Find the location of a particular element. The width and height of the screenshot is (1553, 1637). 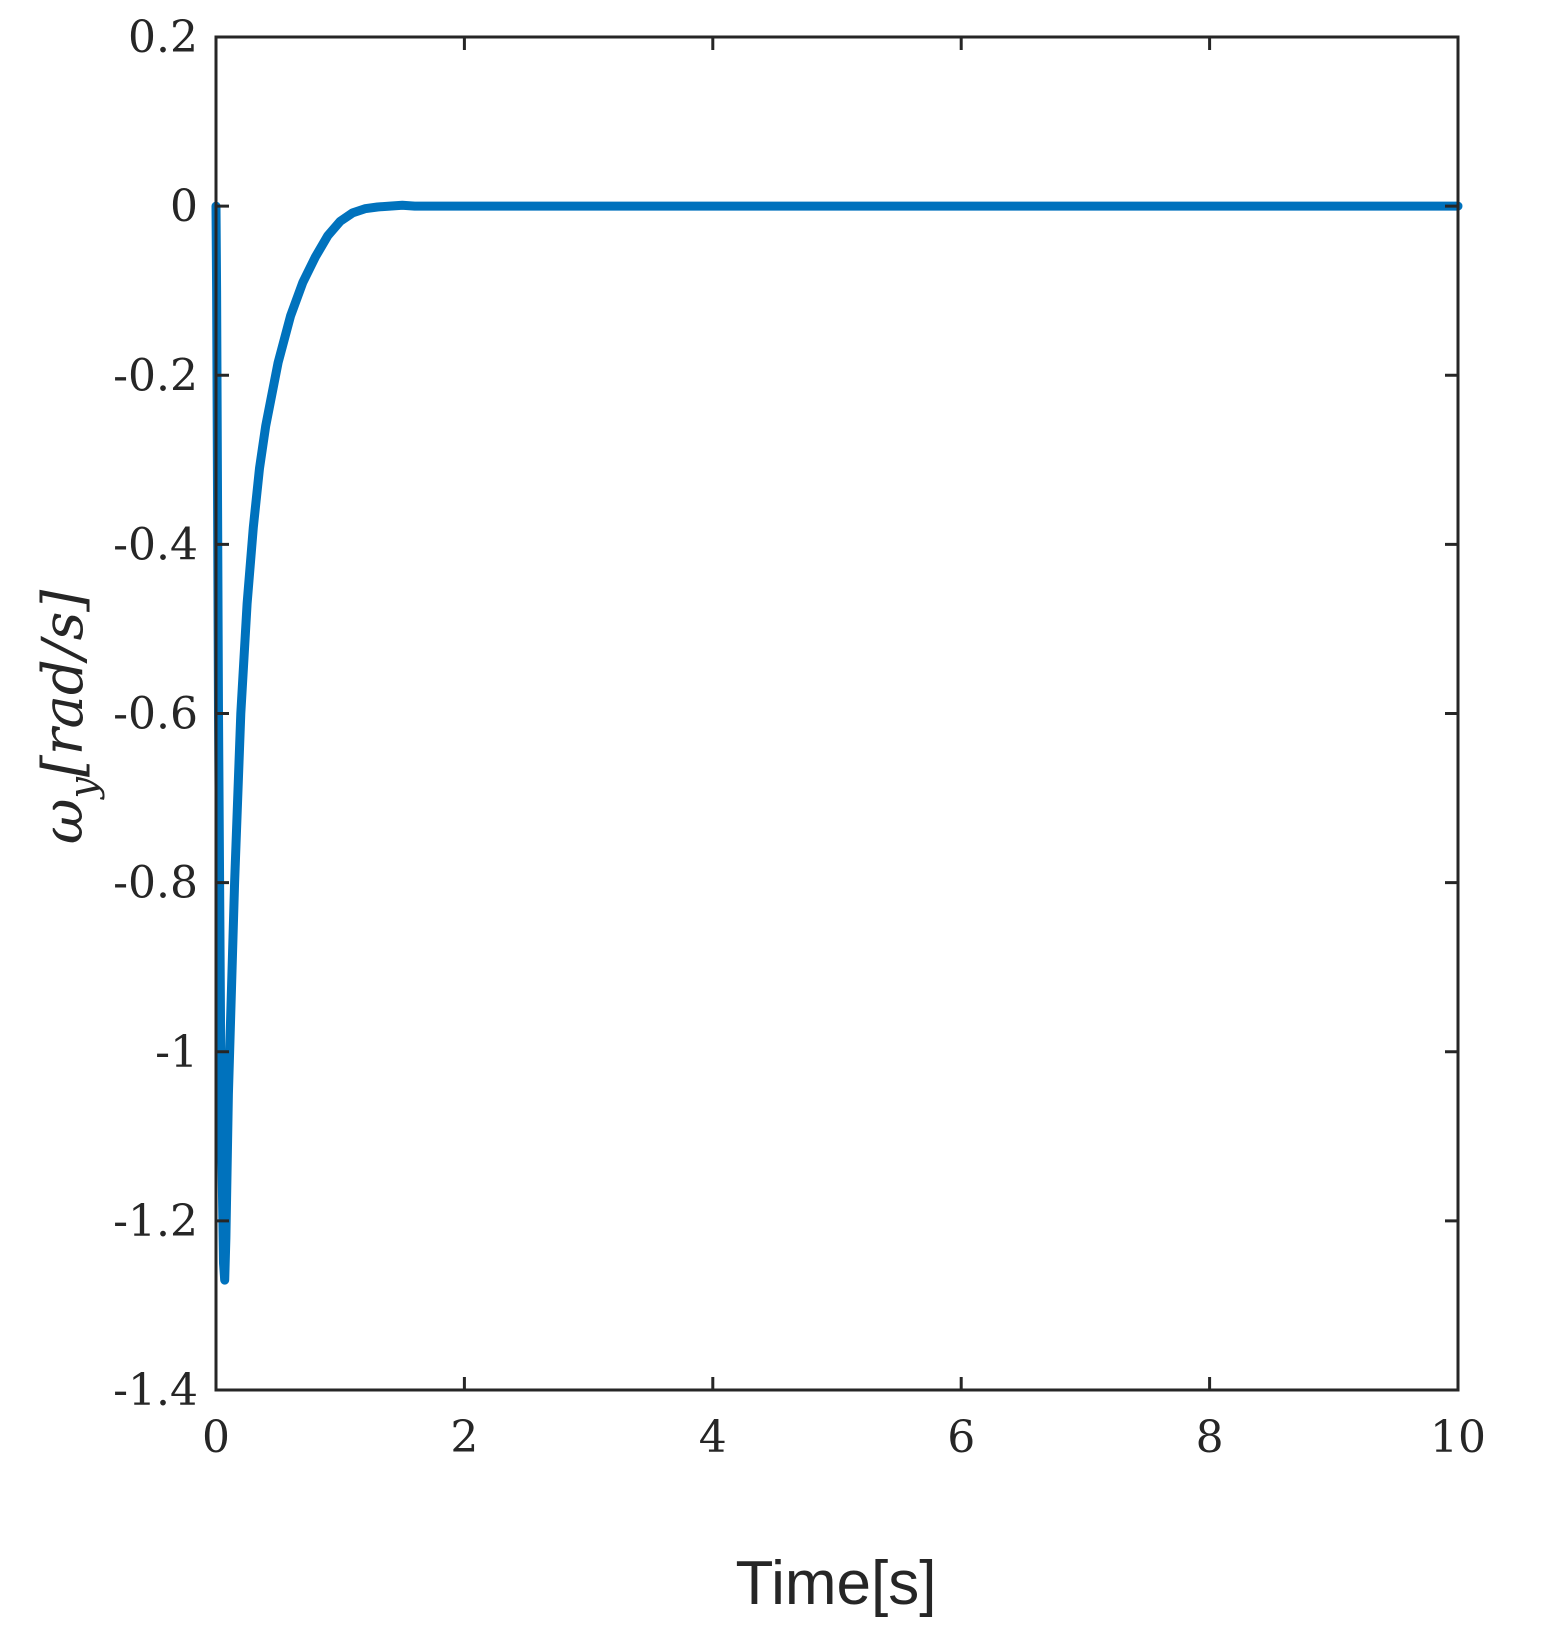

x-tick-label: 4 is located at coordinates (713, 1437).